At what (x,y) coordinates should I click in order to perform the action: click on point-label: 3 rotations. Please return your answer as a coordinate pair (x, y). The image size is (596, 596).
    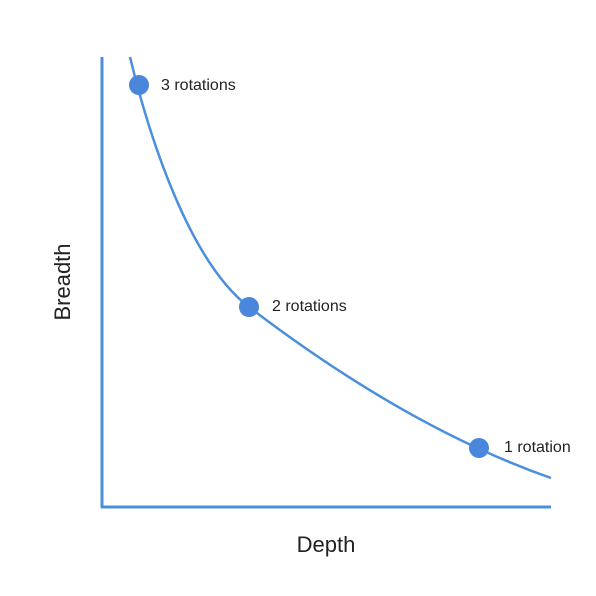
    Looking at the image, I should click on (198, 85).